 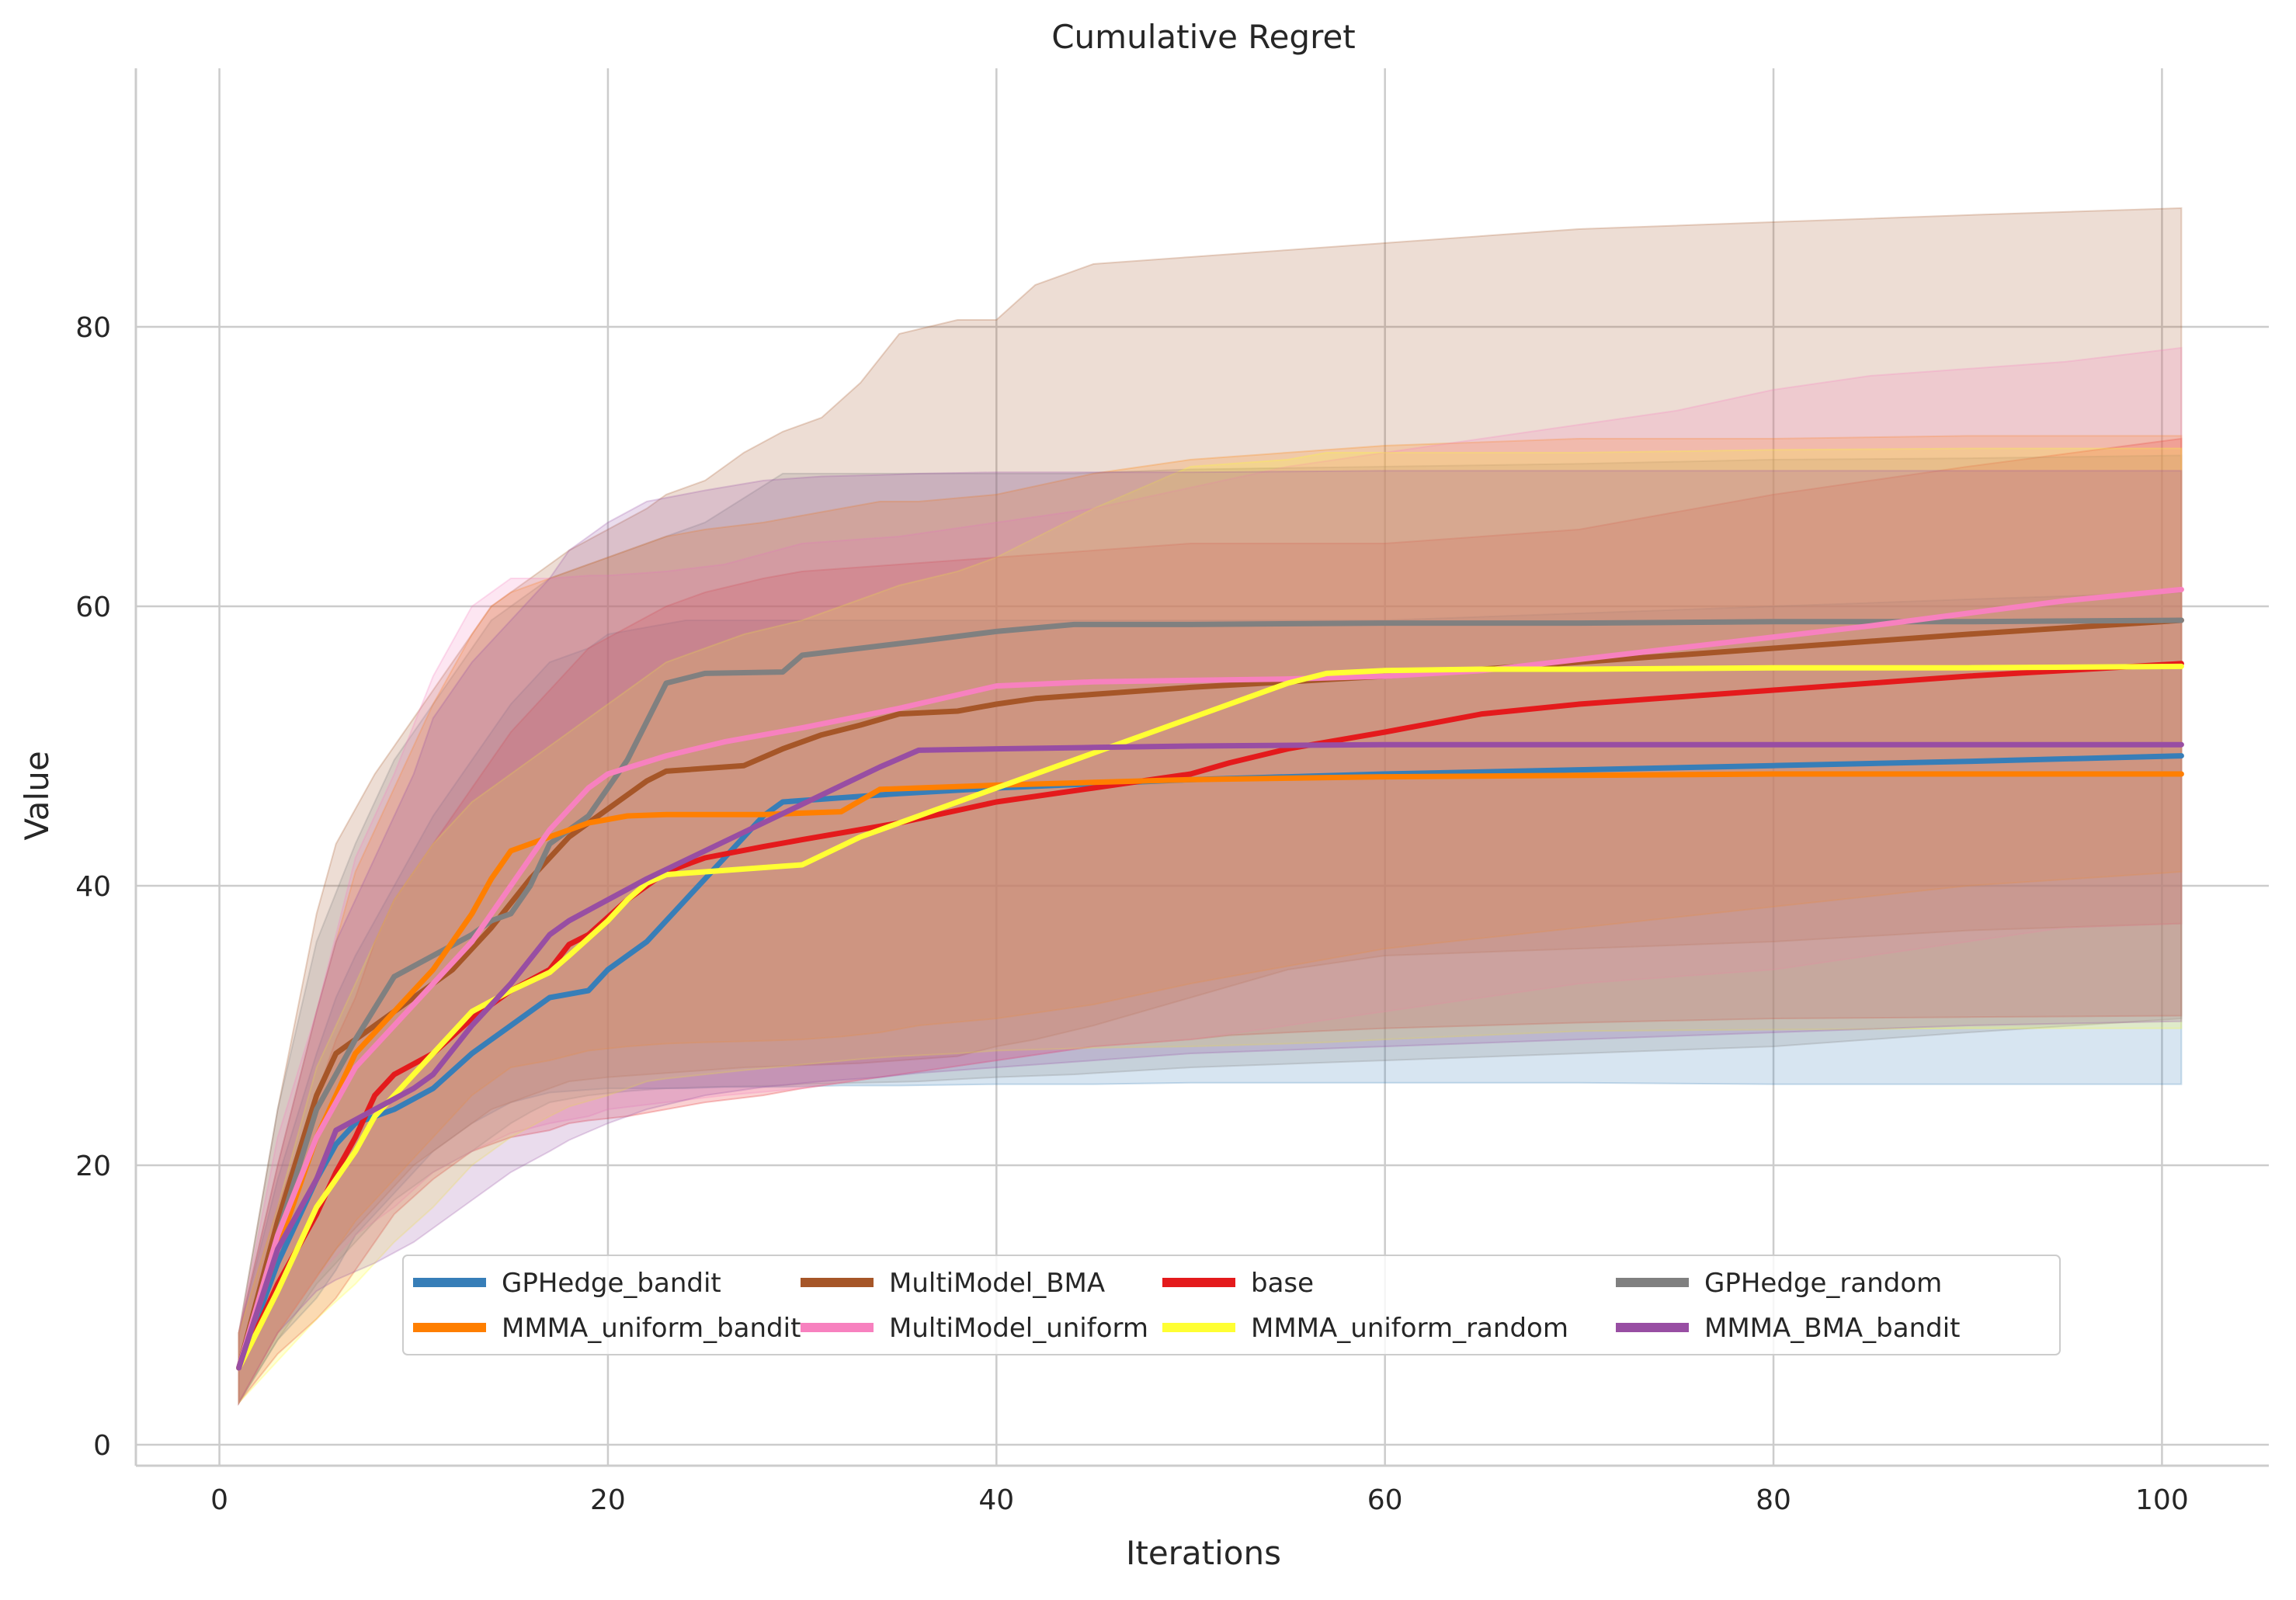 I want to click on legend-label-mmma-bma-bandit: MMMA_BMA_bandit, so click(x=1832, y=1328).